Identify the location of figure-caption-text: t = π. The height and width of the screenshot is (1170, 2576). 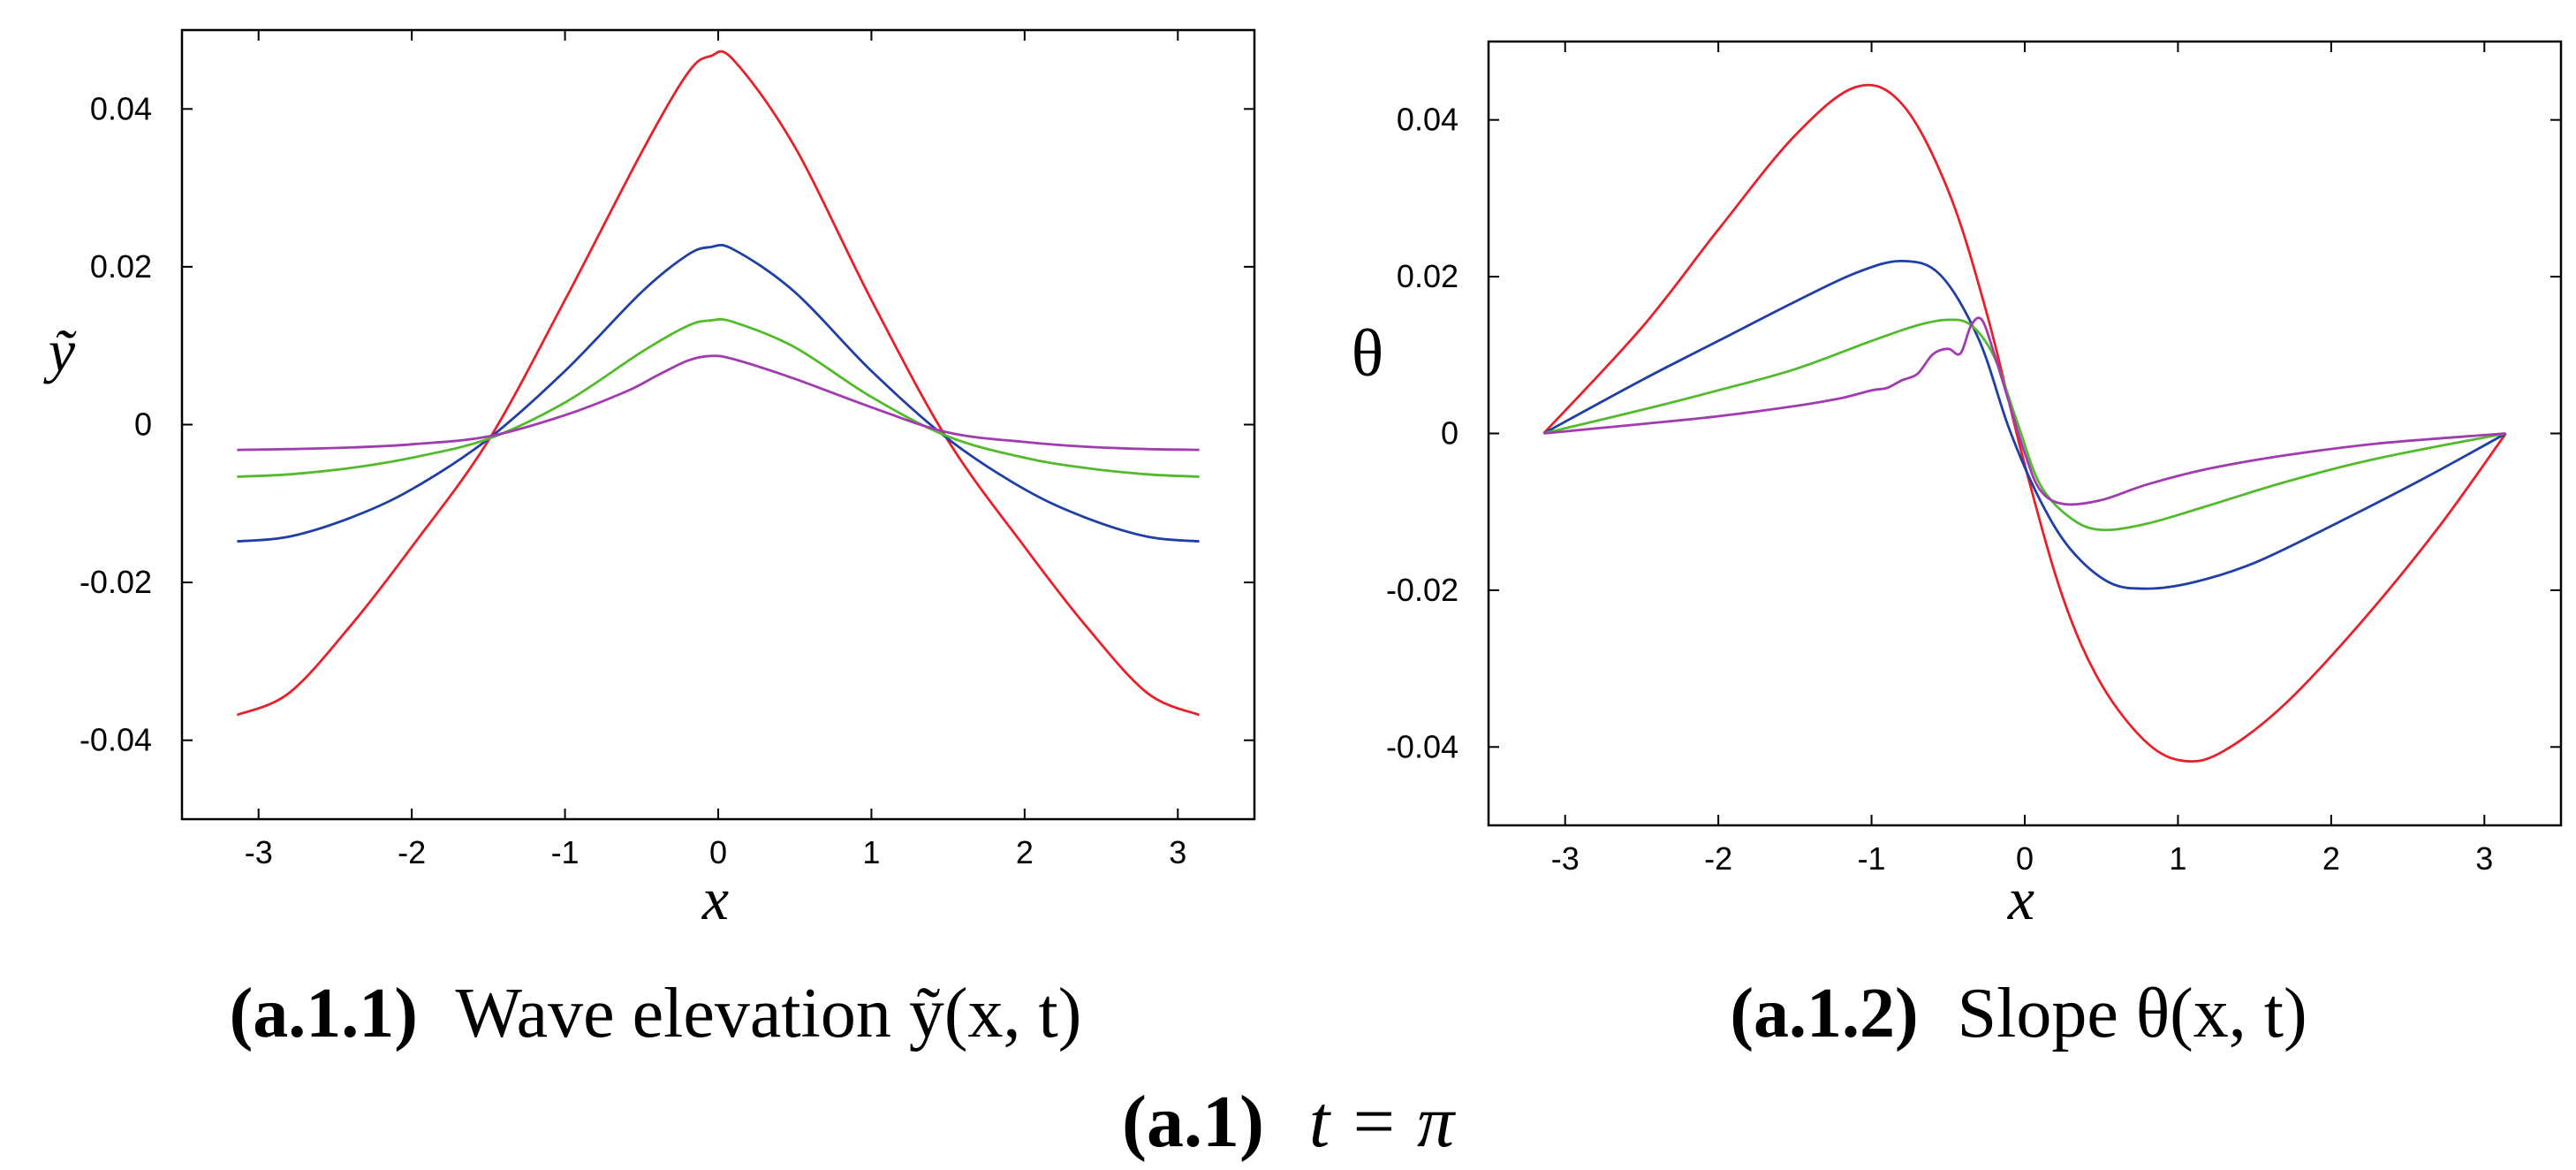
(1383, 1122).